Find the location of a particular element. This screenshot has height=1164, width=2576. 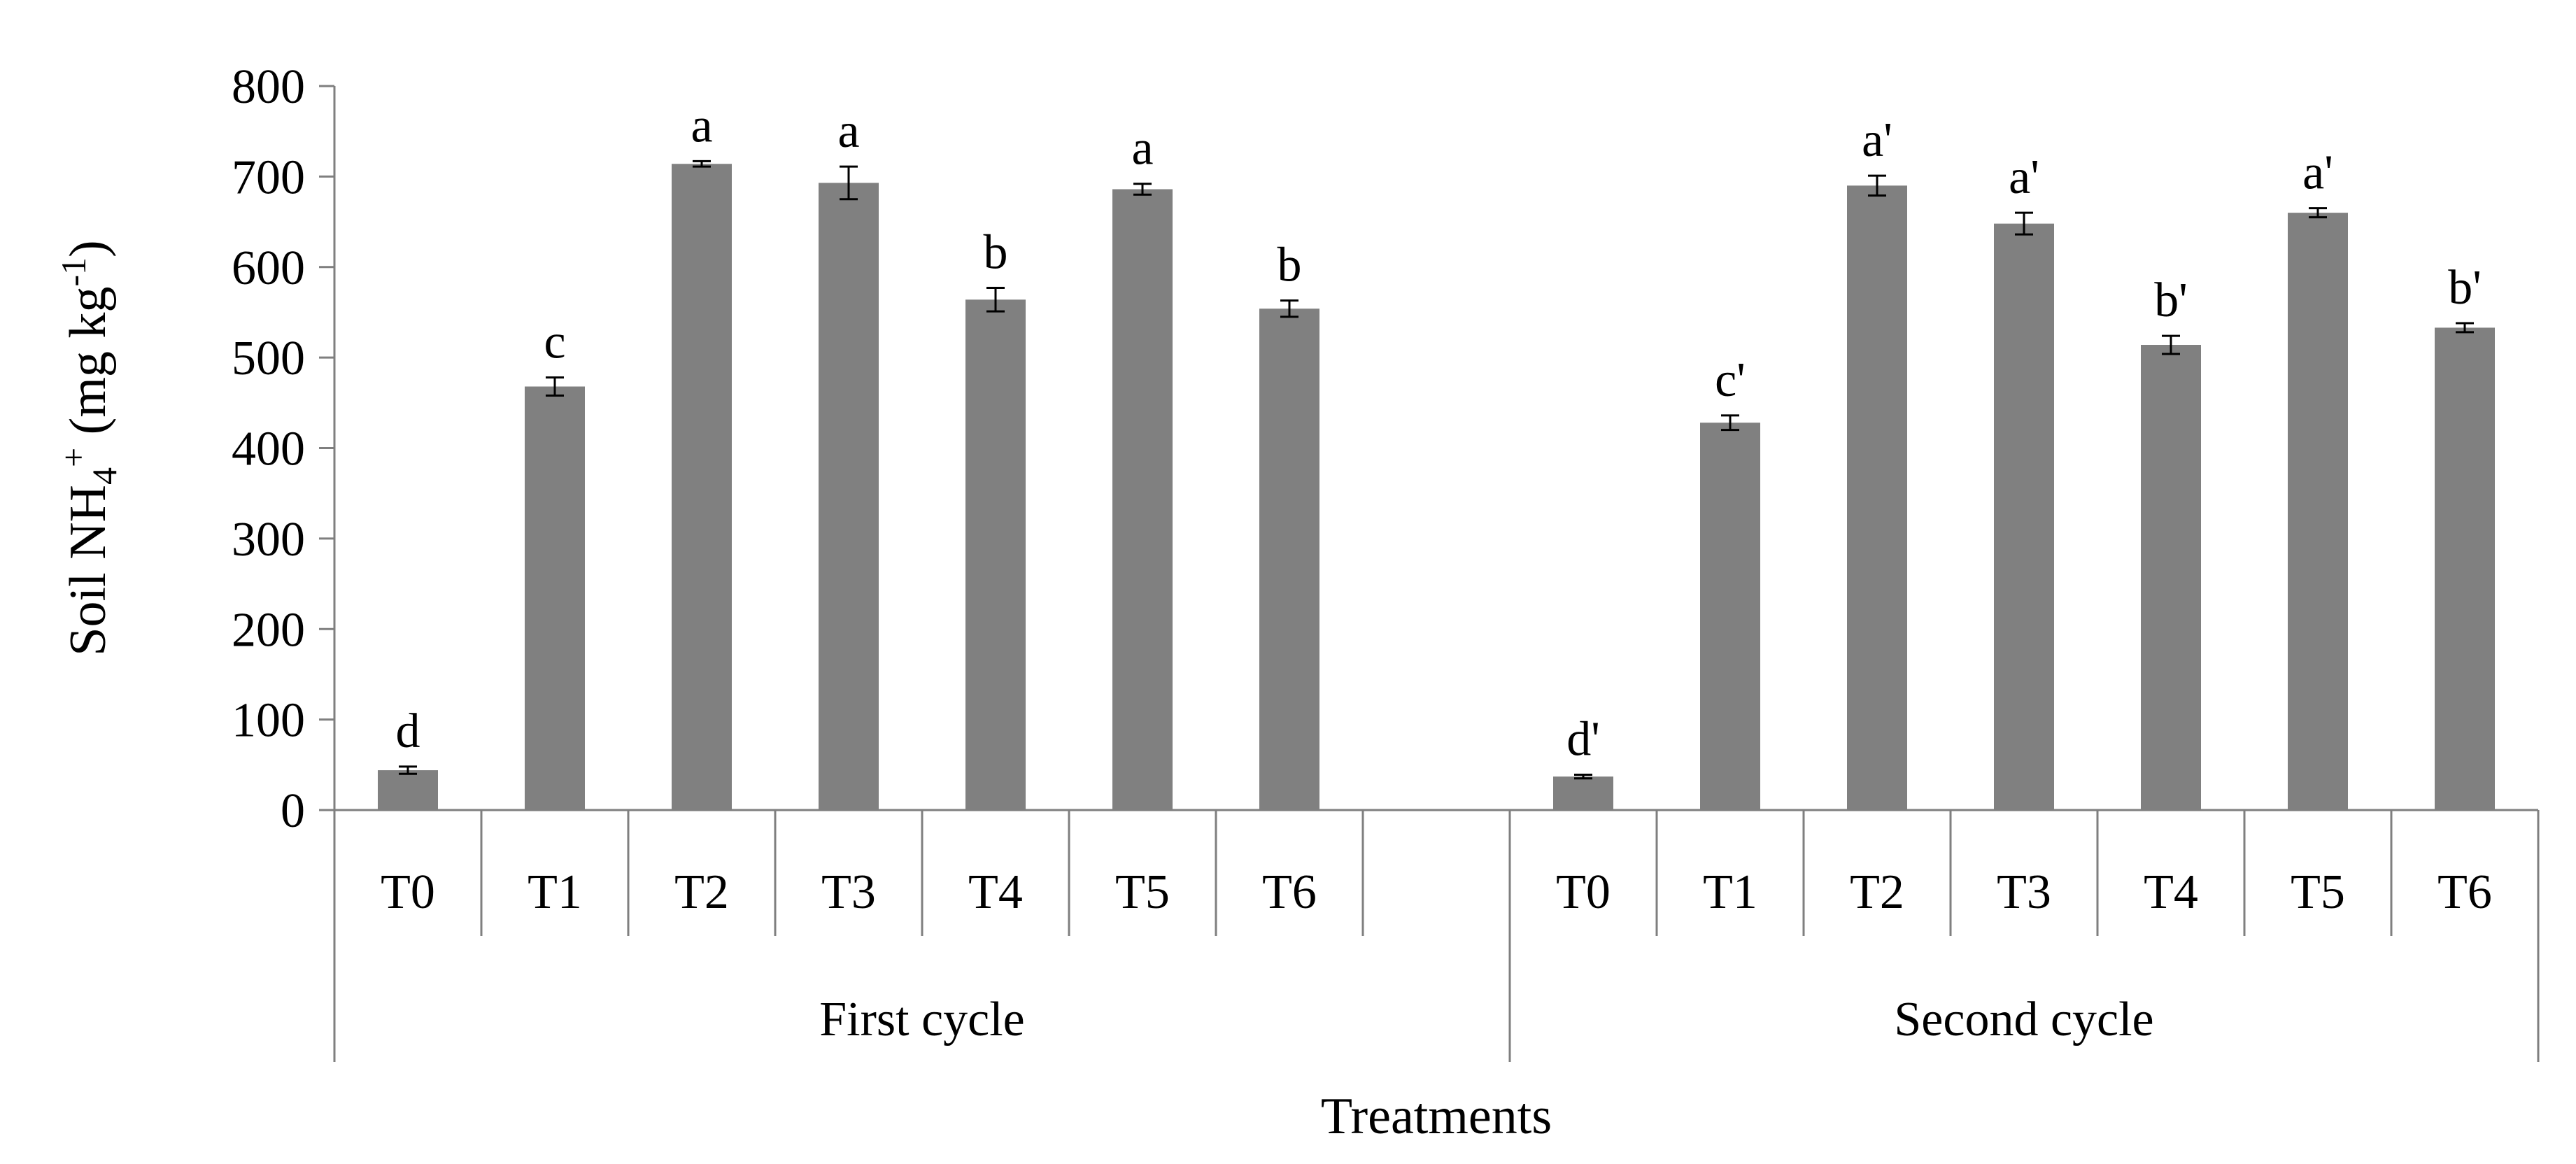

significance-letter: c is located at coordinates (554, 342).